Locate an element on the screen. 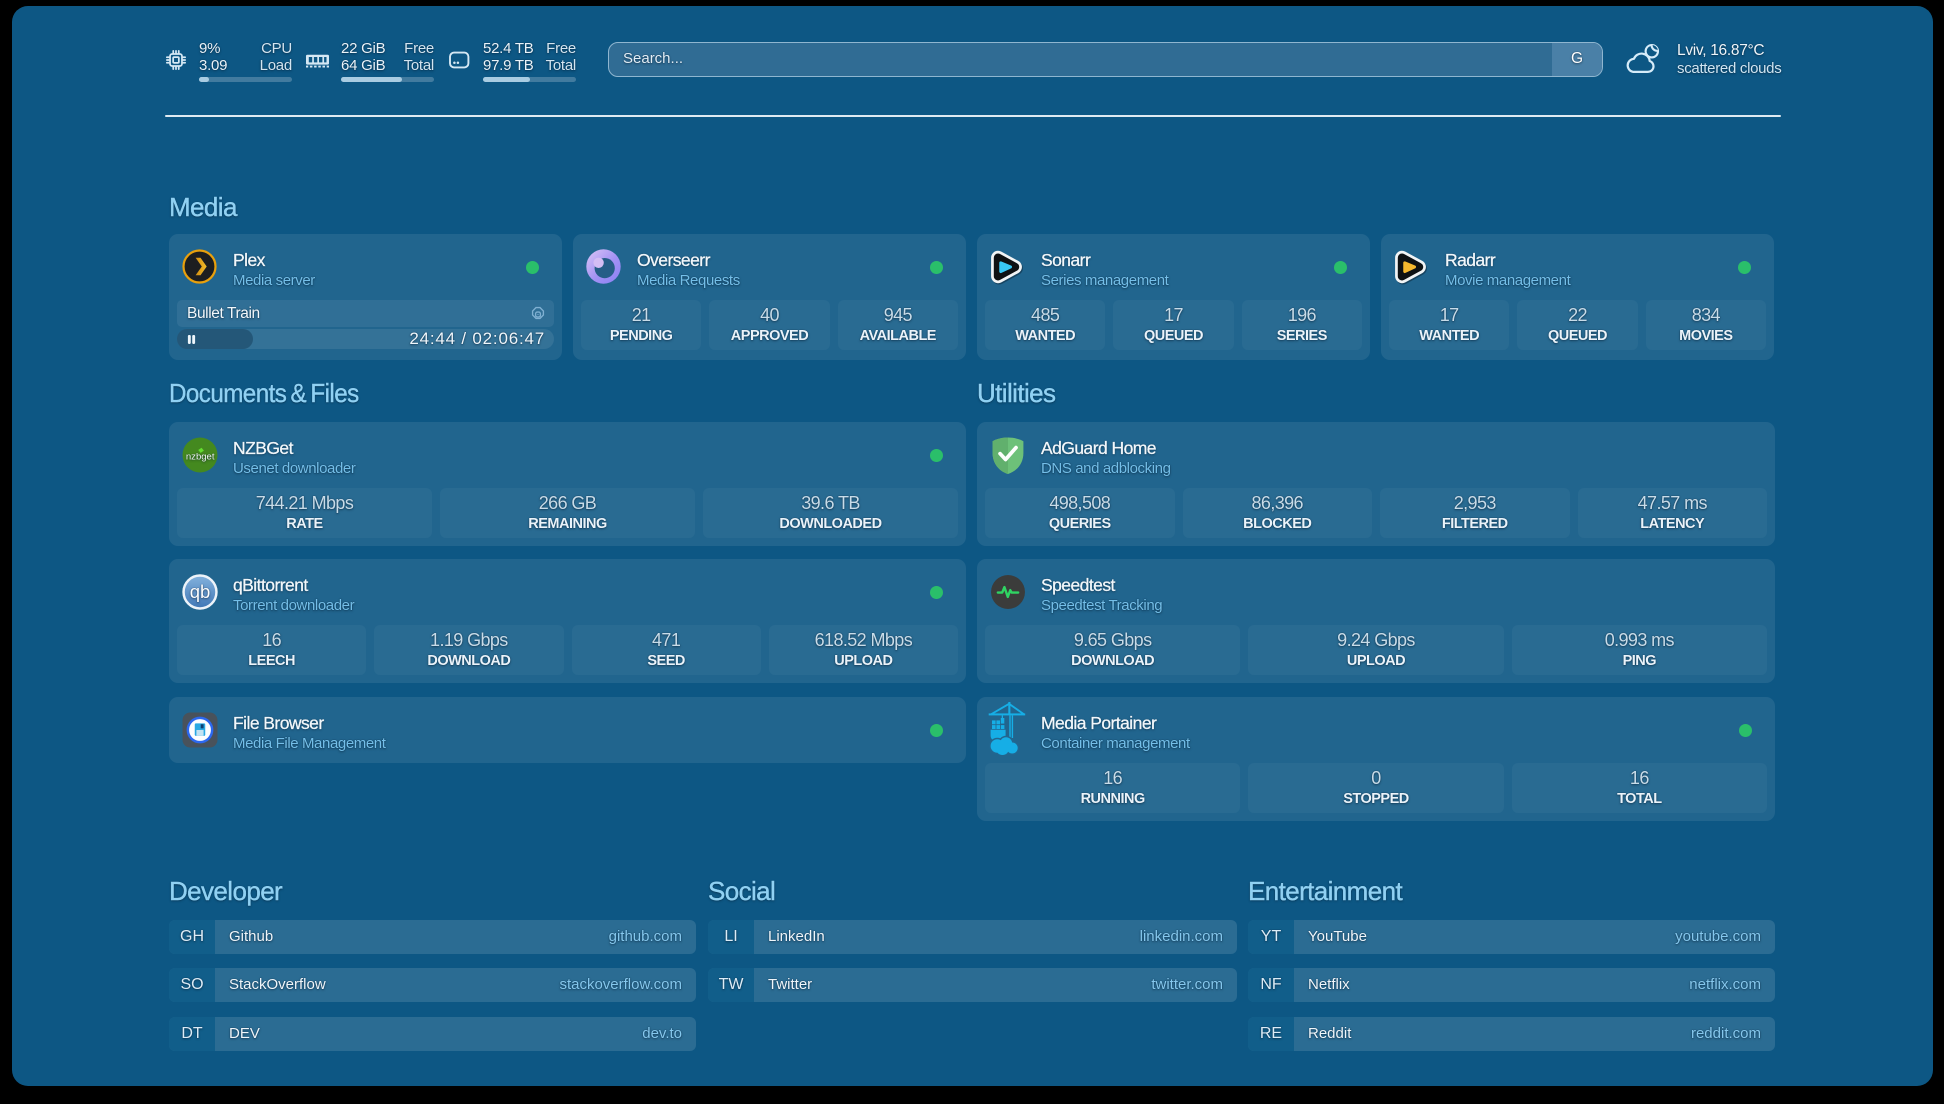  svg-text: nzbget is located at coordinates (200, 456).